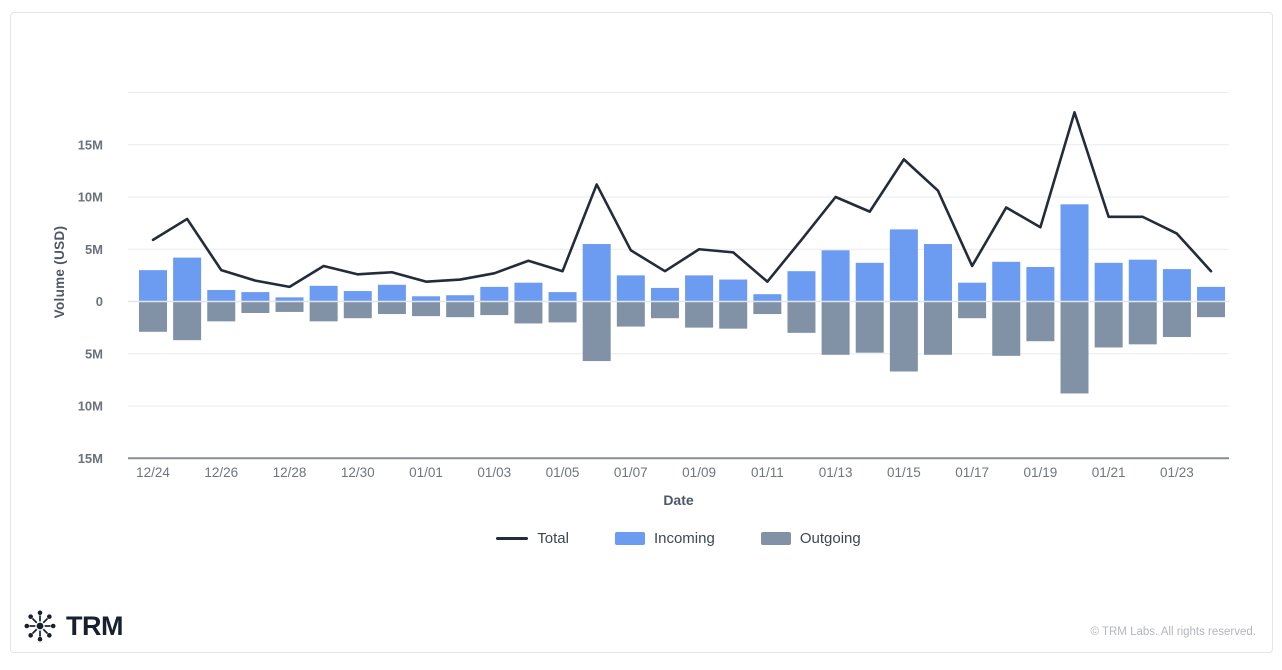  I want to click on bar-incoming-01/06, so click(596, 273).